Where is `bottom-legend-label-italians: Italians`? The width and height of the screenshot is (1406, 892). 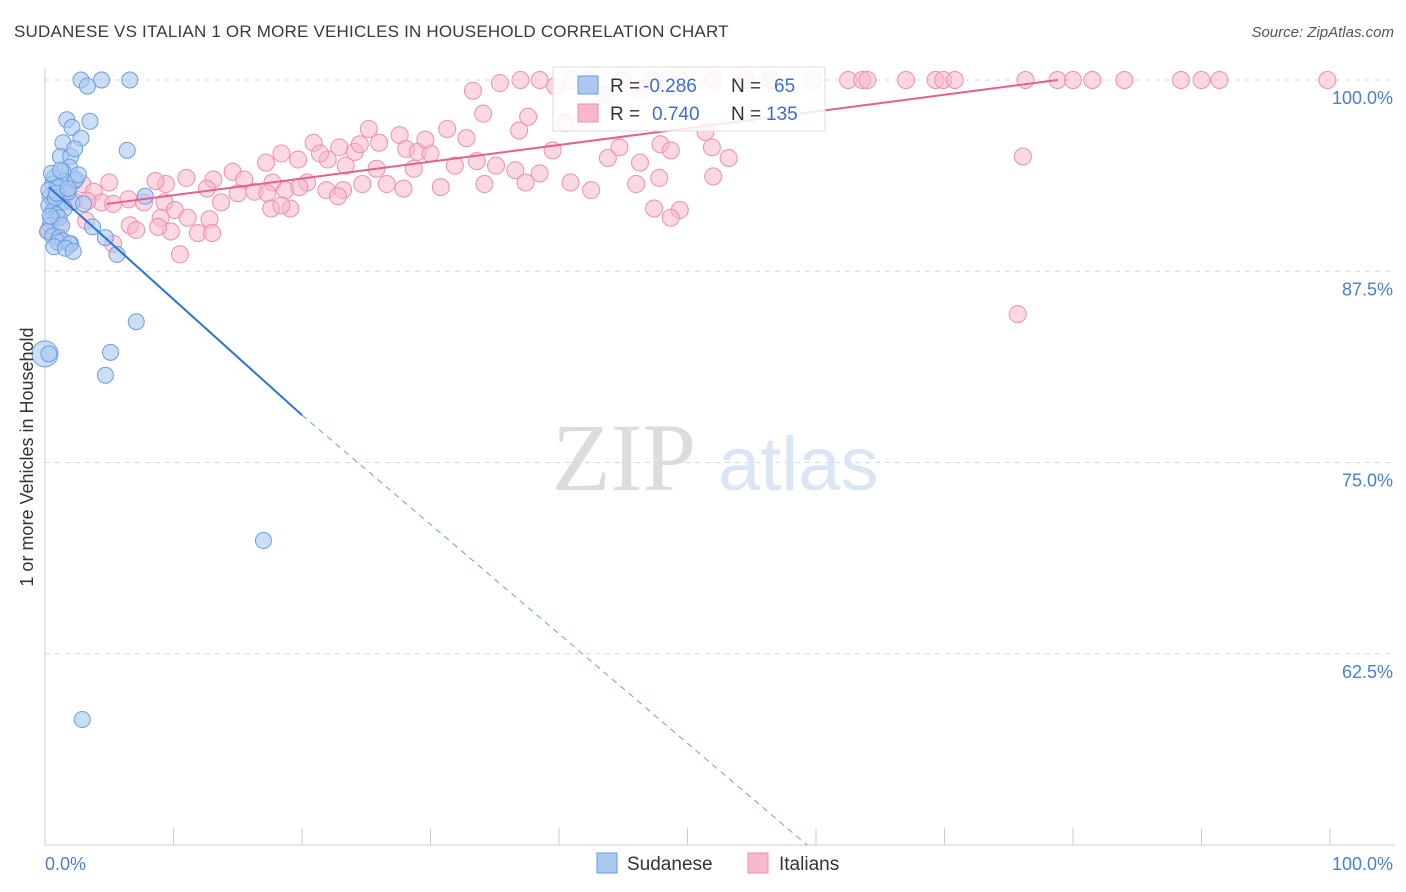 bottom-legend-label-italians: Italians is located at coordinates (809, 864).